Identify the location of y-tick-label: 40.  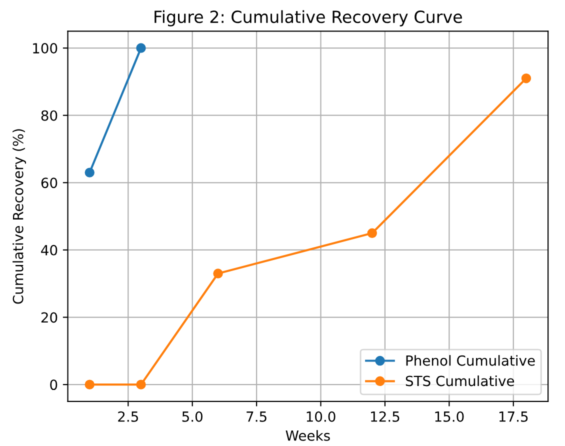
(49, 250).